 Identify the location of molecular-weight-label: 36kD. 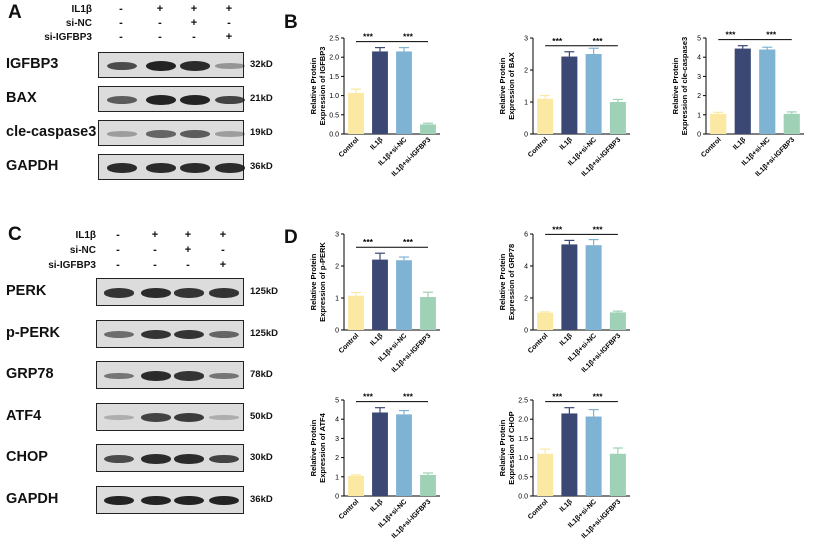
(261, 499).